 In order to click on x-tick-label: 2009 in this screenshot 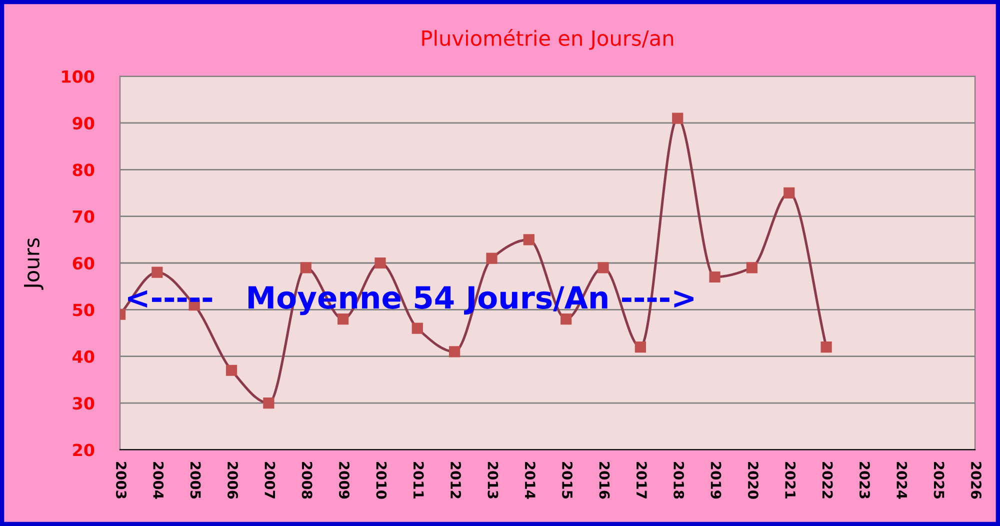, I will do `click(344, 480)`.